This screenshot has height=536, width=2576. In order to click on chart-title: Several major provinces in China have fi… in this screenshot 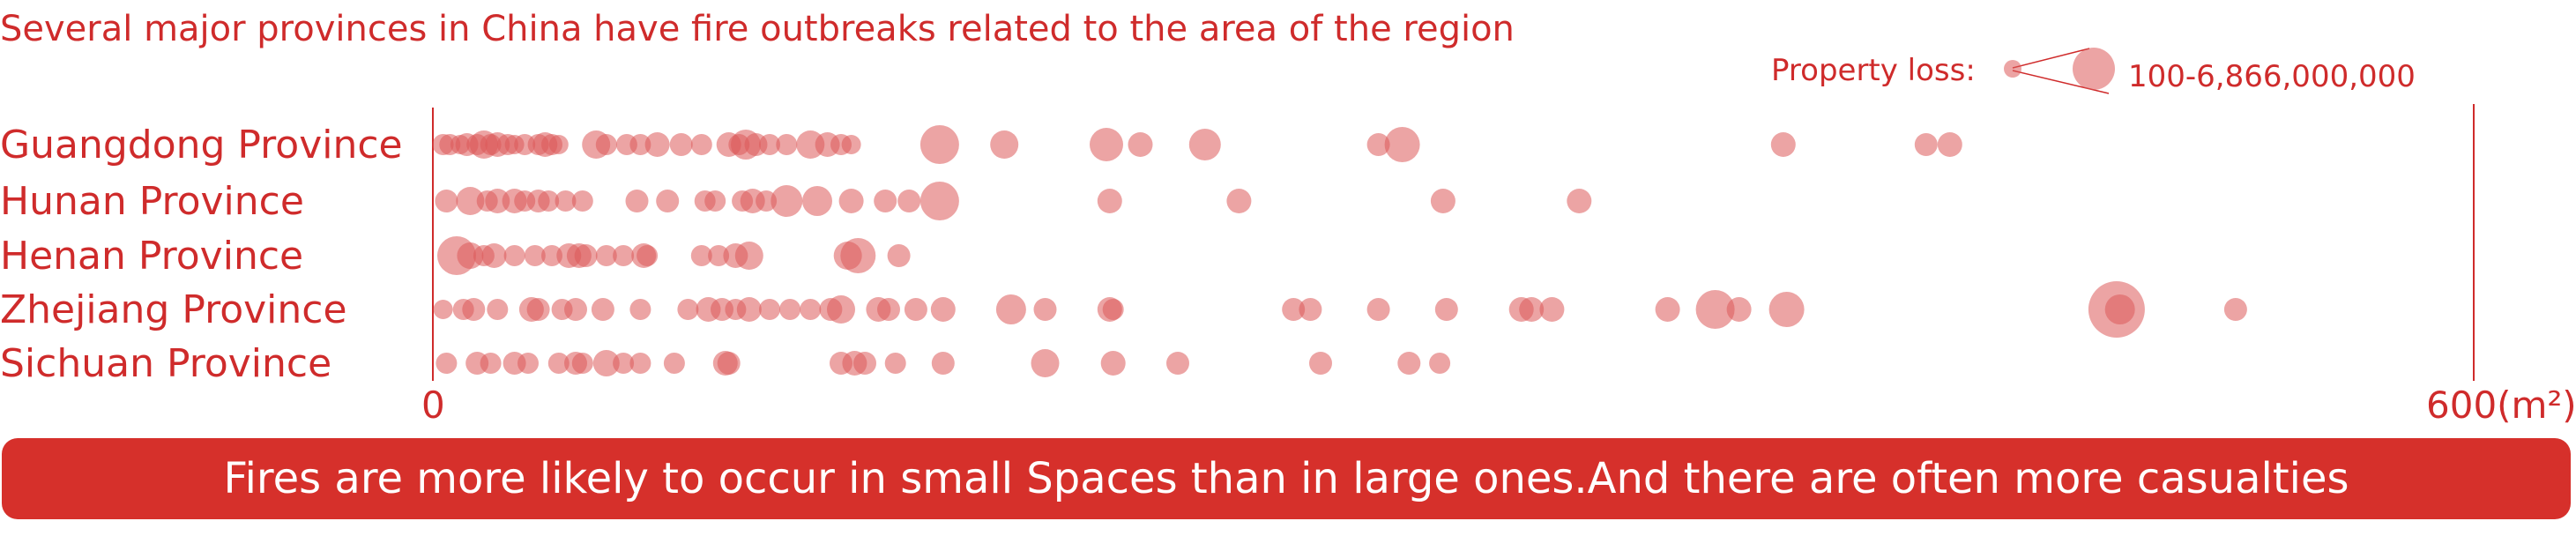, I will do `click(757, 29)`.